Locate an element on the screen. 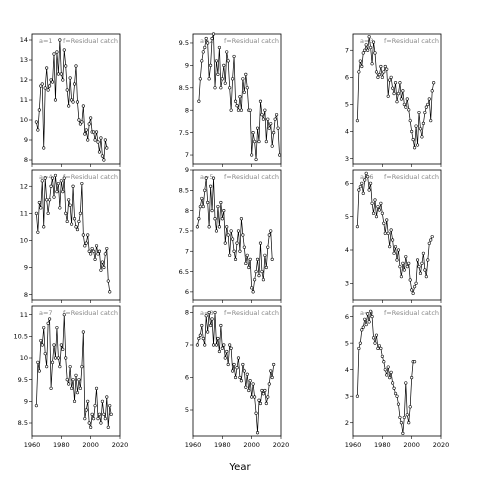 The width and height of the screenshot is (480, 484). x-tick-label: 2020 is located at coordinates (120, 445).